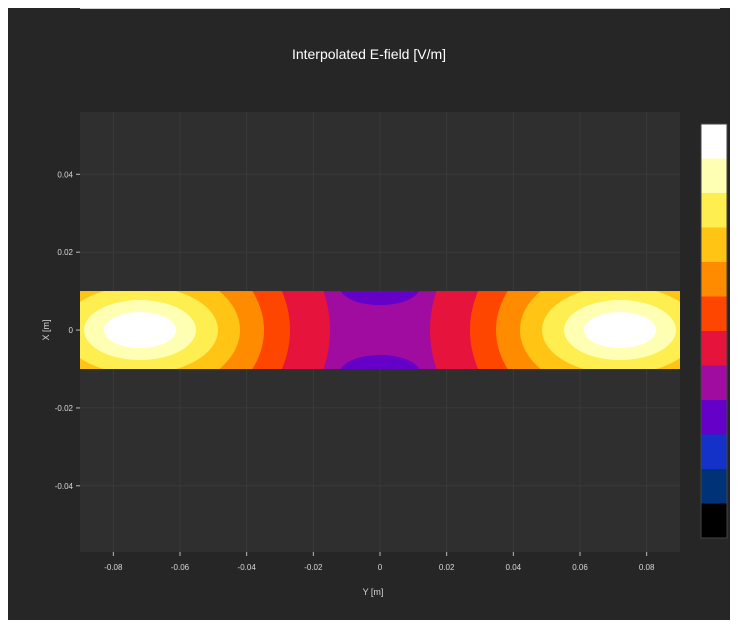  I want to click on x-tick-label: 0.08, so click(647, 567).